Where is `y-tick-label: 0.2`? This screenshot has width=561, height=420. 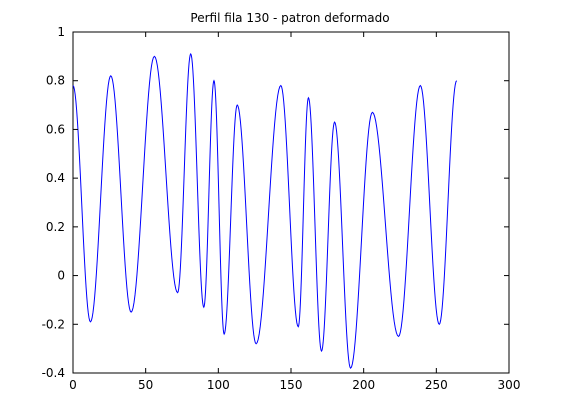
y-tick-label: 0.2 is located at coordinates (55, 227).